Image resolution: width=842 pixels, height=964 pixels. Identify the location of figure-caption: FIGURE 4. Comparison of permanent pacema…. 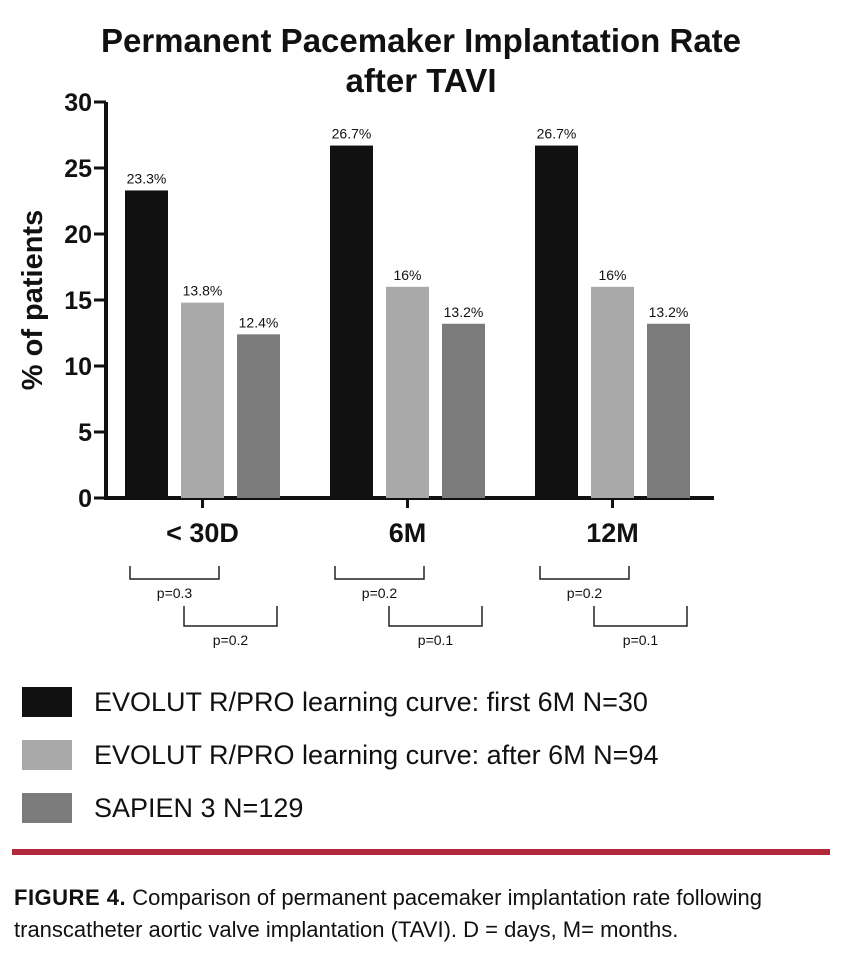
(424, 914).